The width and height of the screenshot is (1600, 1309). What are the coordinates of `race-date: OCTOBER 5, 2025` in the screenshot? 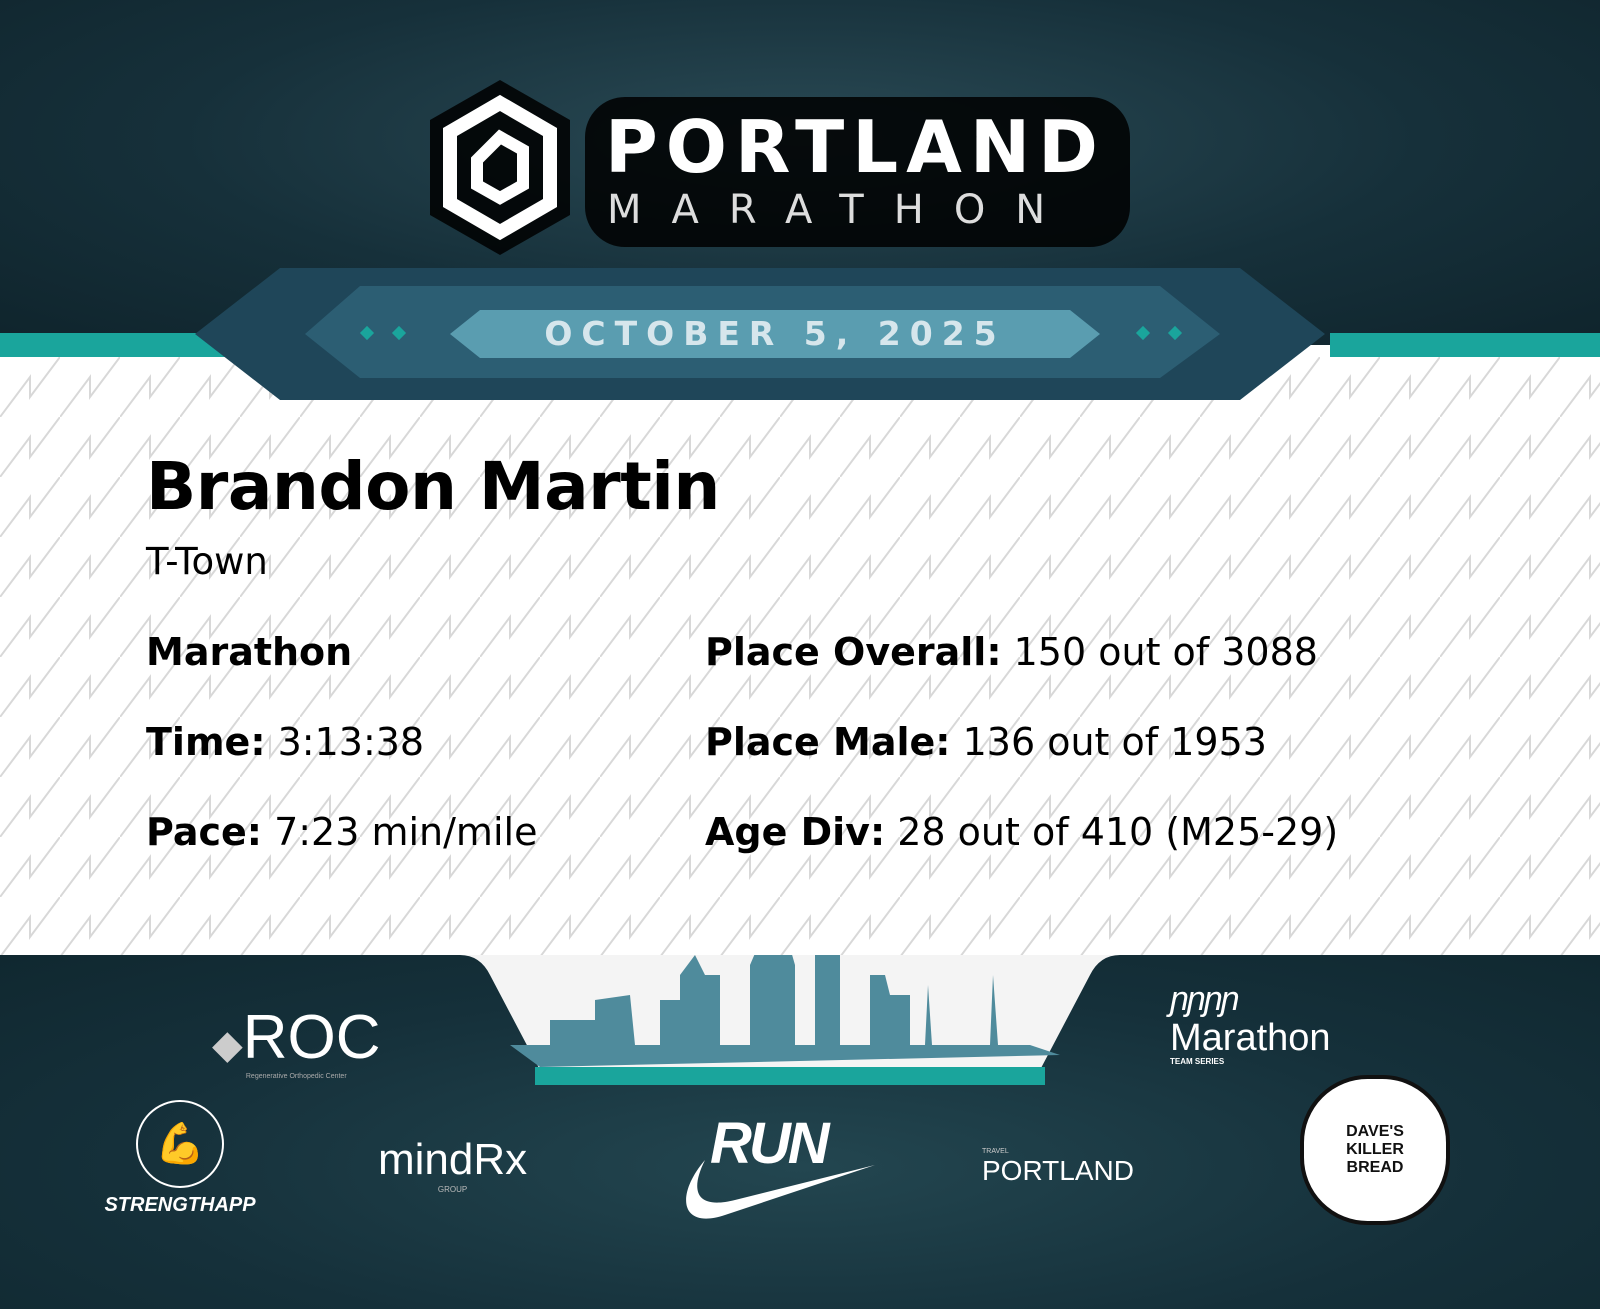 It's located at (775, 333).